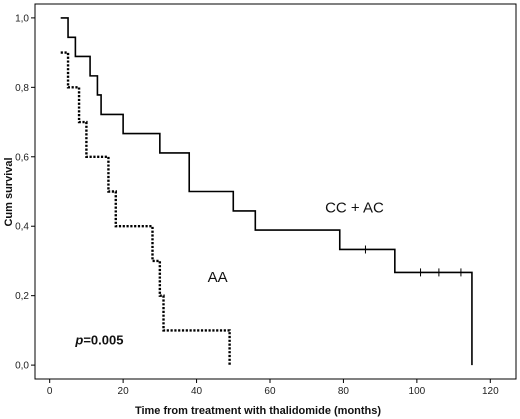 The image size is (520, 419). I want to click on x-tick-label: 80, so click(344, 391).